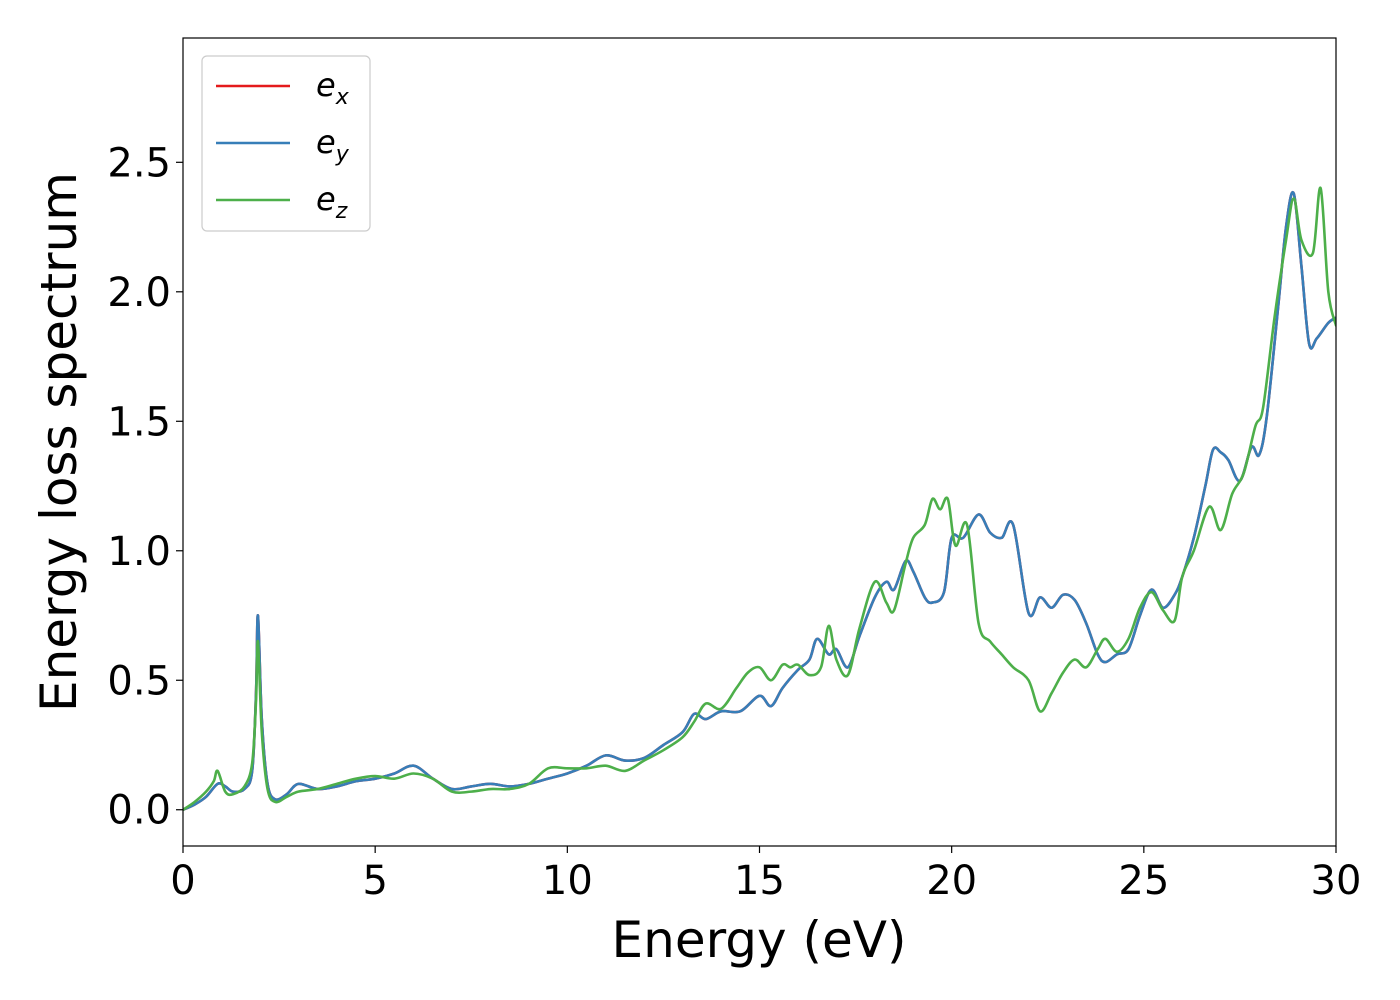 This screenshot has width=1400, height=1000. I want to click on y-axis-label: Energy loss spectrum, so click(59, 442).